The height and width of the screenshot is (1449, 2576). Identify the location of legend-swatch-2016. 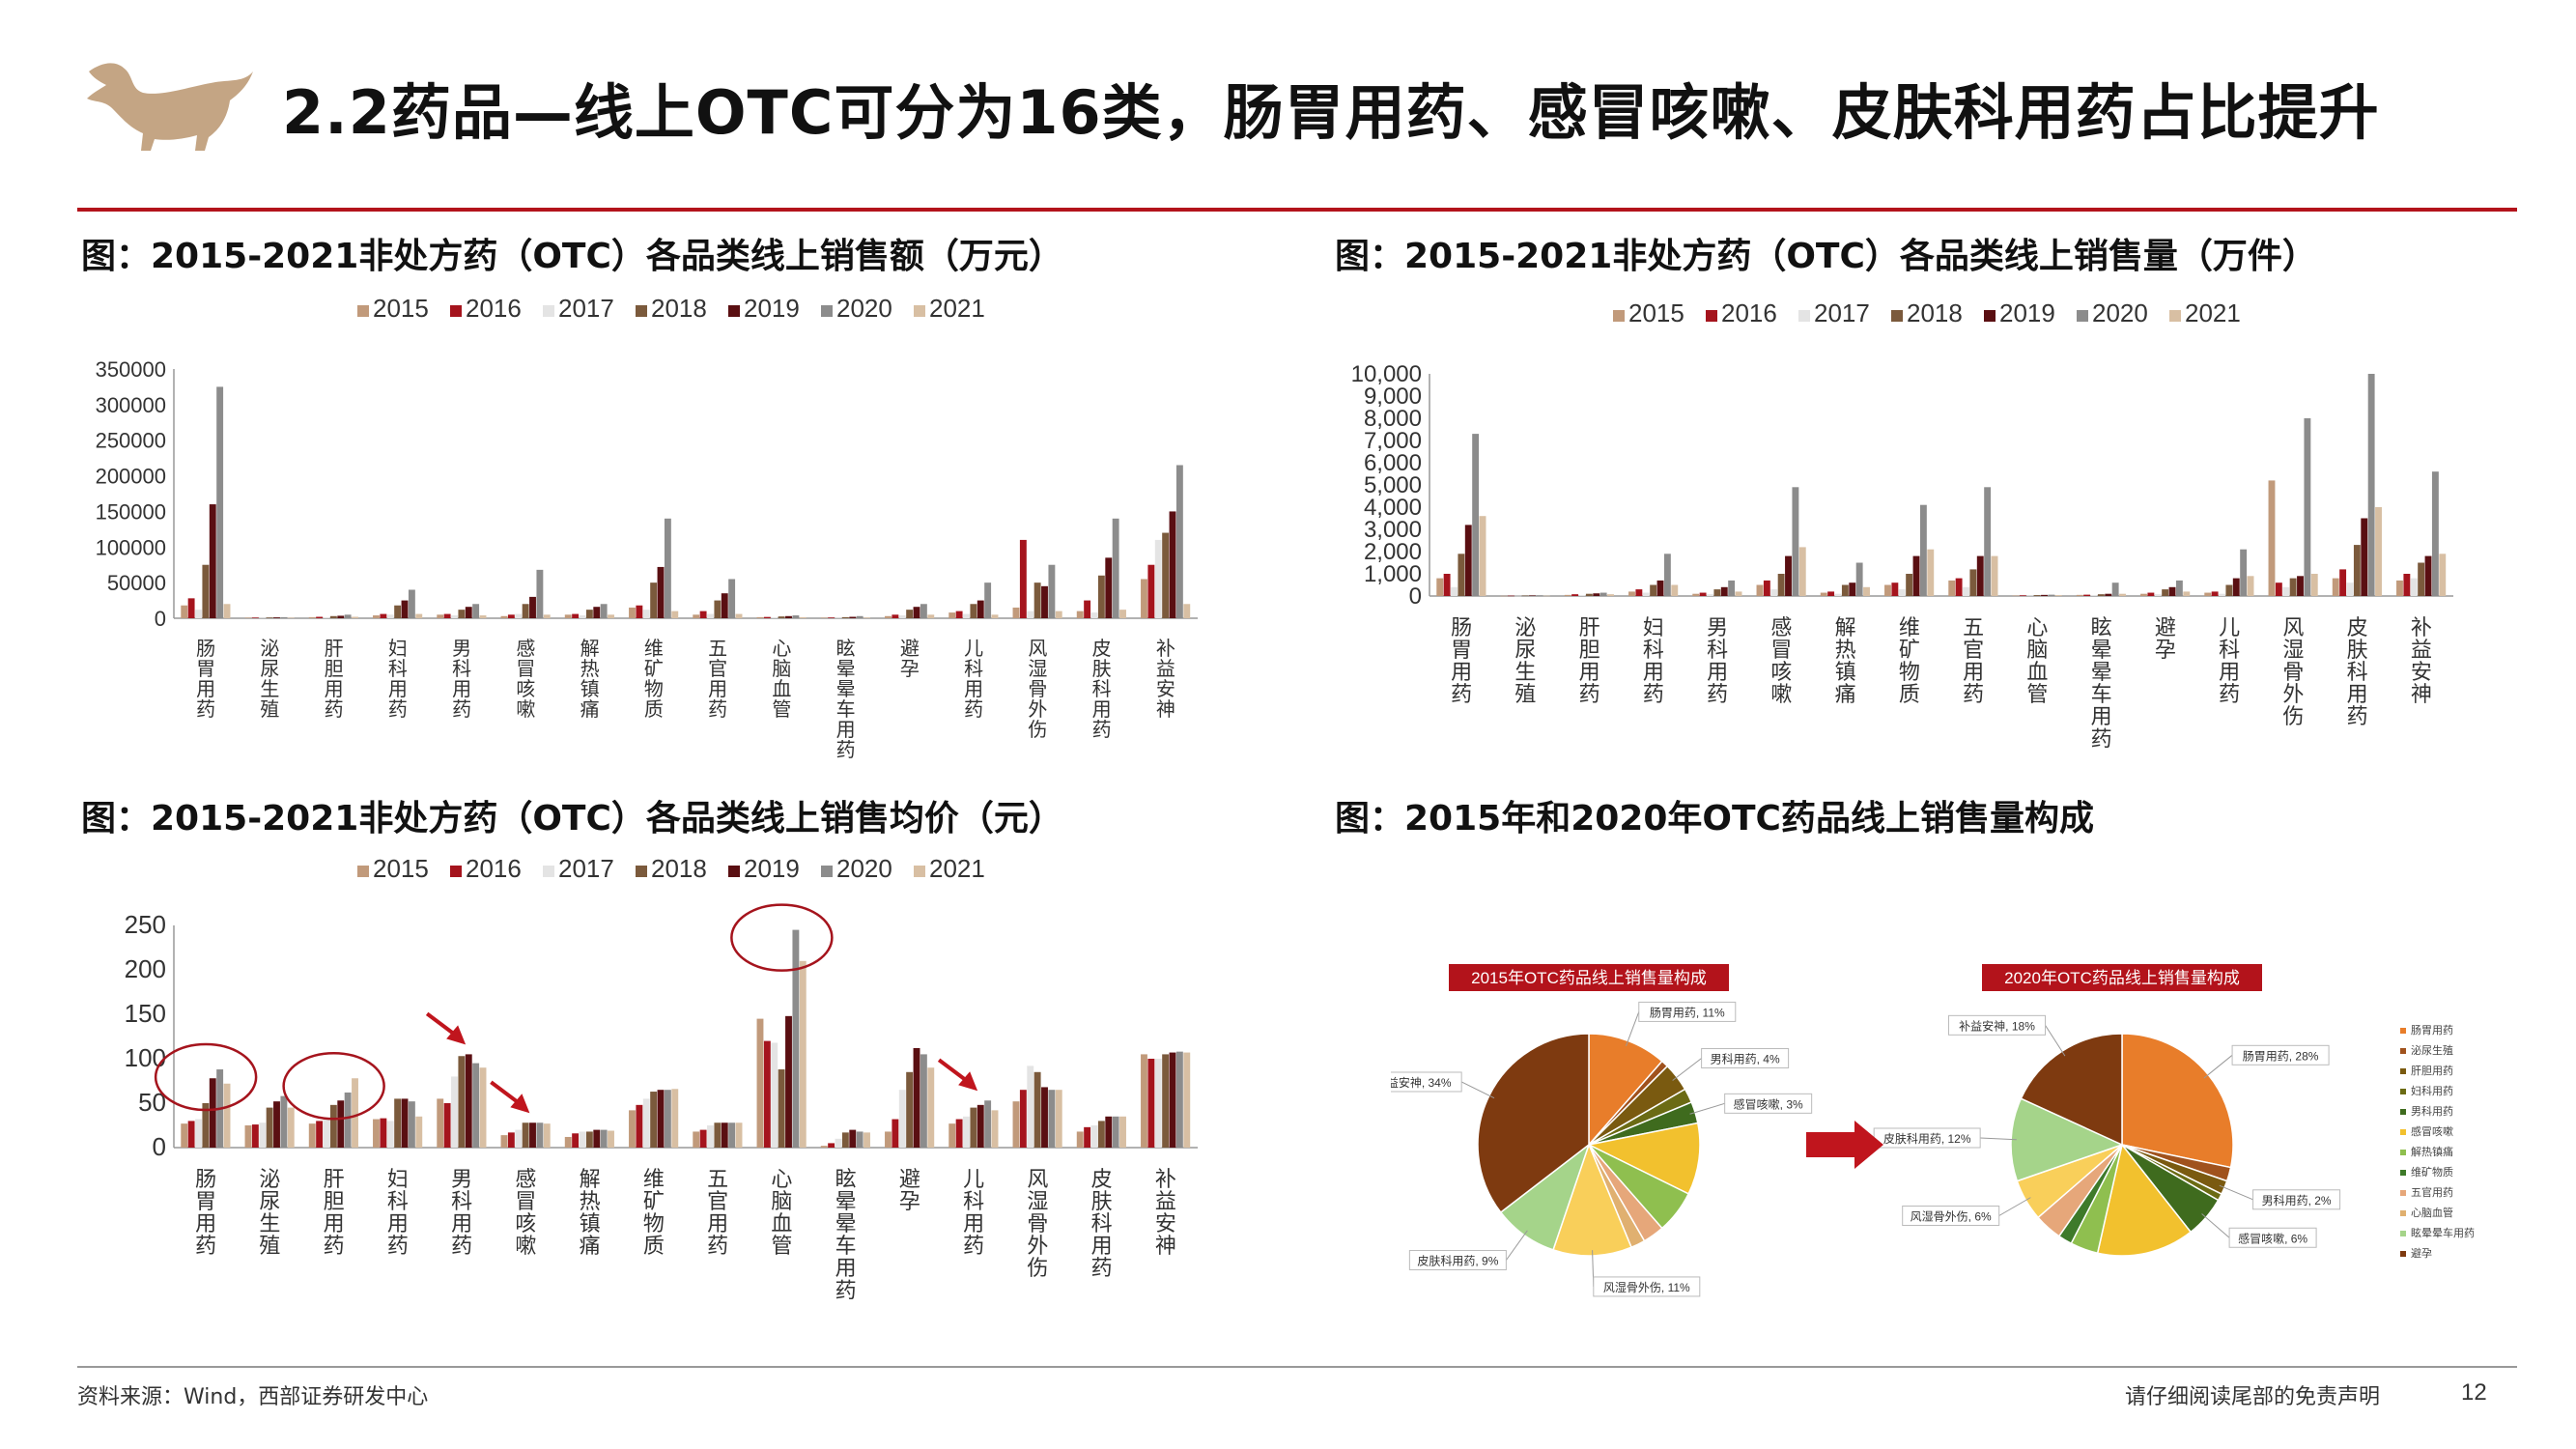
(456, 871).